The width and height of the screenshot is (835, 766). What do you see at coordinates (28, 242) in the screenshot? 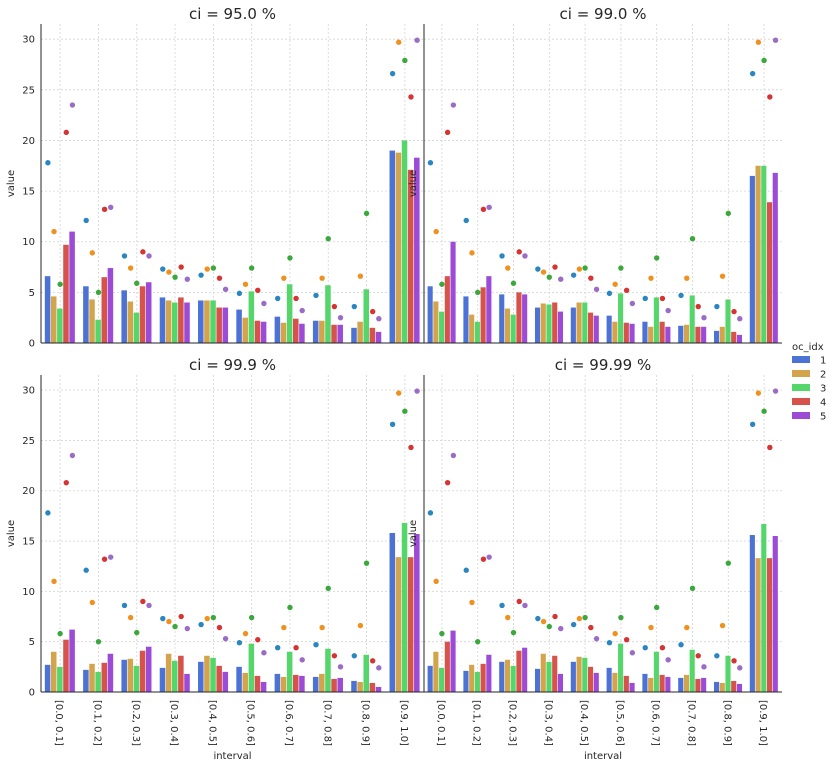
I see `y-tick-label: 10` at bounding box center [28, 242].